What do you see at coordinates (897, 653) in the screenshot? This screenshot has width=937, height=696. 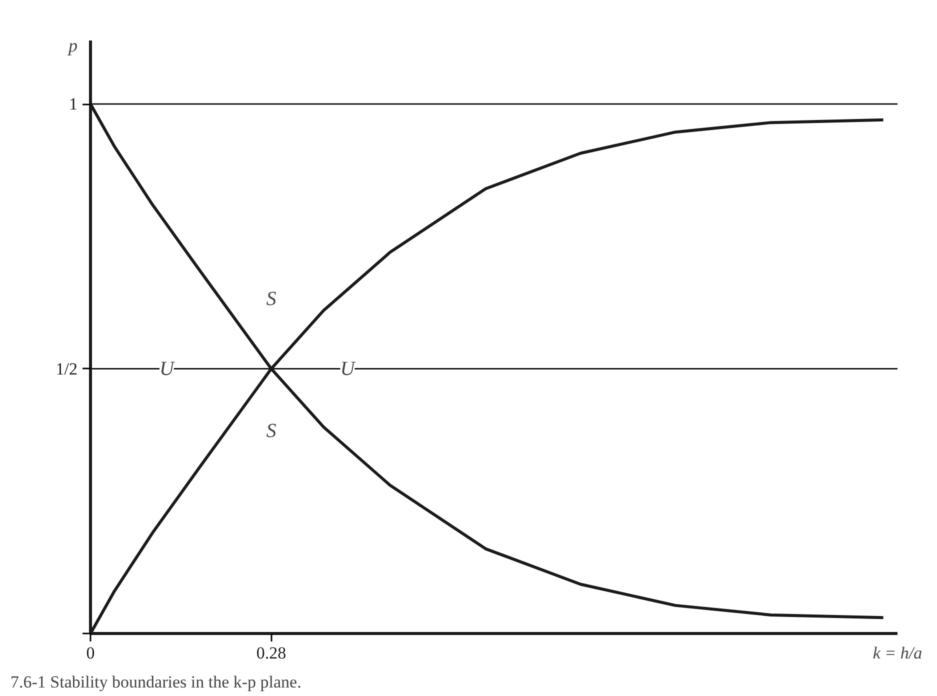 I see `x-axis-title: k = h/a` at bounding box center [897, 653].